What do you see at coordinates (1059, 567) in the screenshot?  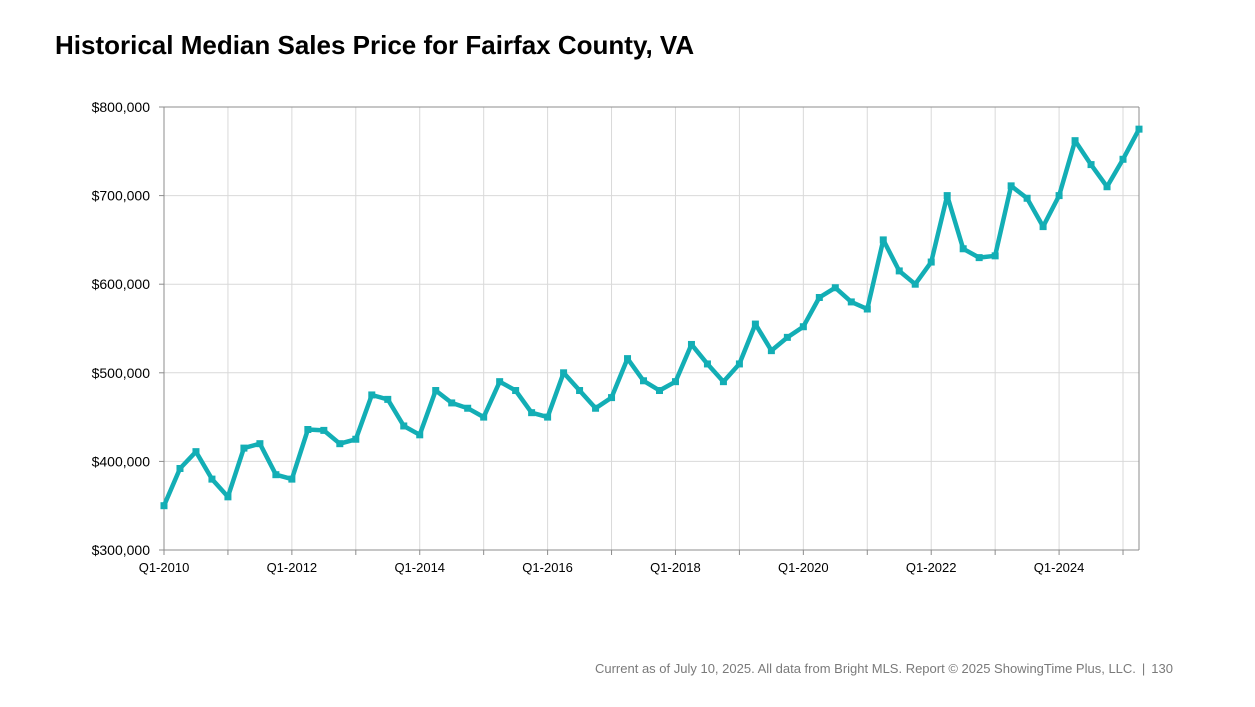 I see `x-tick-label: Q1-2024` at bounding box center [1059, 567].